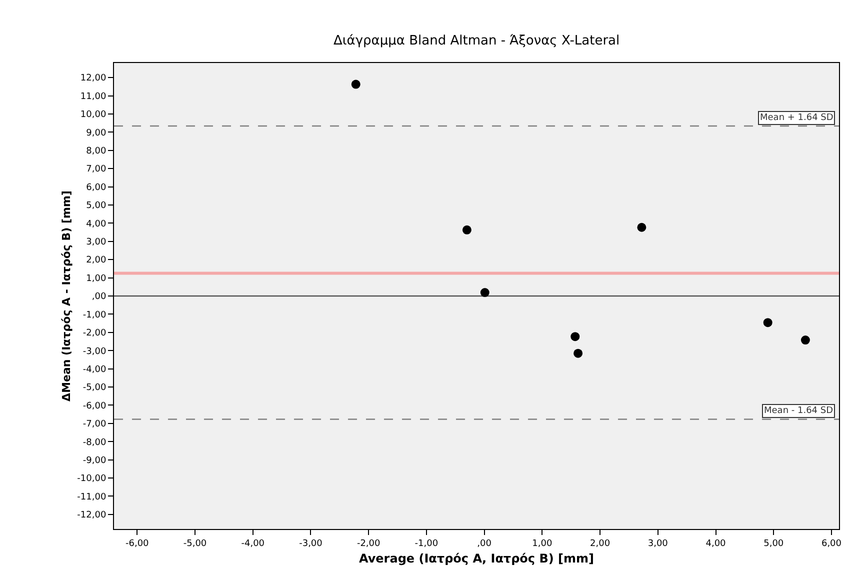  What do you see at coordinates (96, 206) in the screenshot?
I see `y-tick-label: 5,00` at bounding box center [96, 206].